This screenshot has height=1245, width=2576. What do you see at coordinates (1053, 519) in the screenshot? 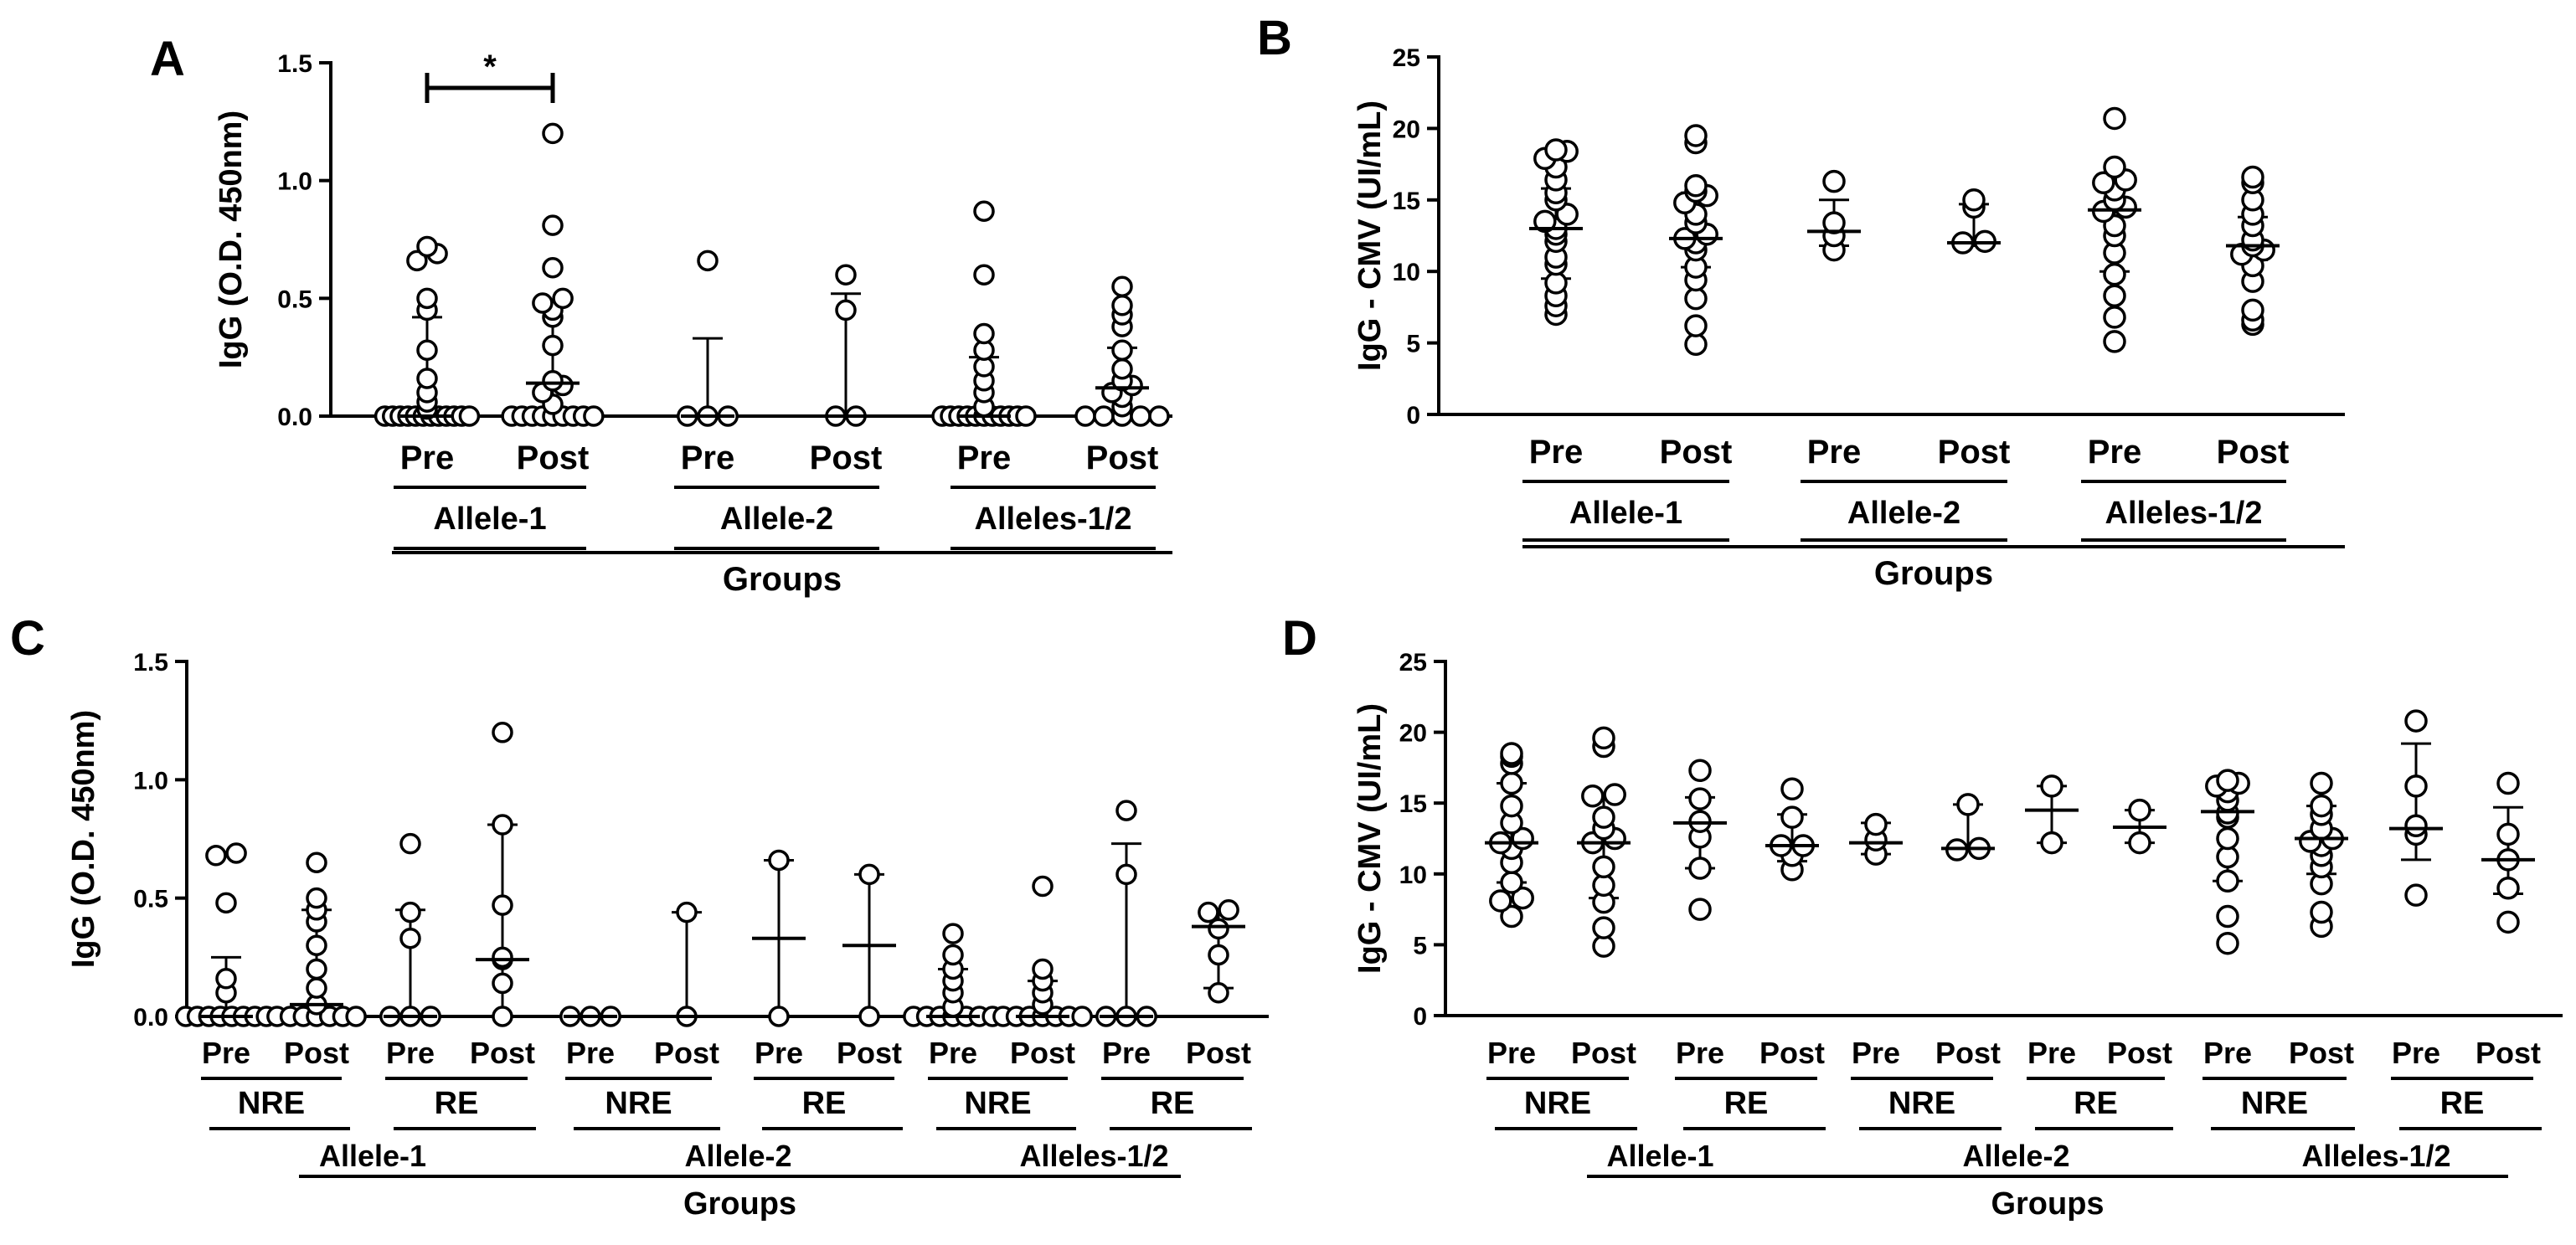
I see `group-label: Alleles-1/2` at bounding box center [1053, 519].